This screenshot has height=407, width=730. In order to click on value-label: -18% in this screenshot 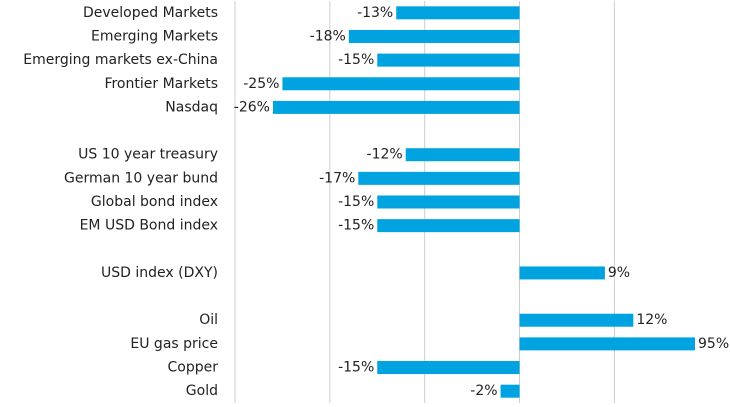, I will do `click(328, 36)`.